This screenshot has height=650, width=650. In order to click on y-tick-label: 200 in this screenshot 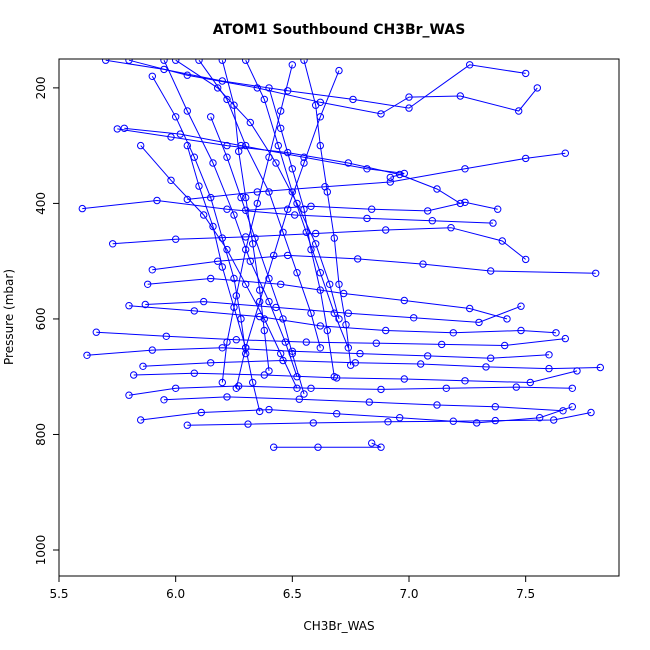, I will do `click(41, 87)`.